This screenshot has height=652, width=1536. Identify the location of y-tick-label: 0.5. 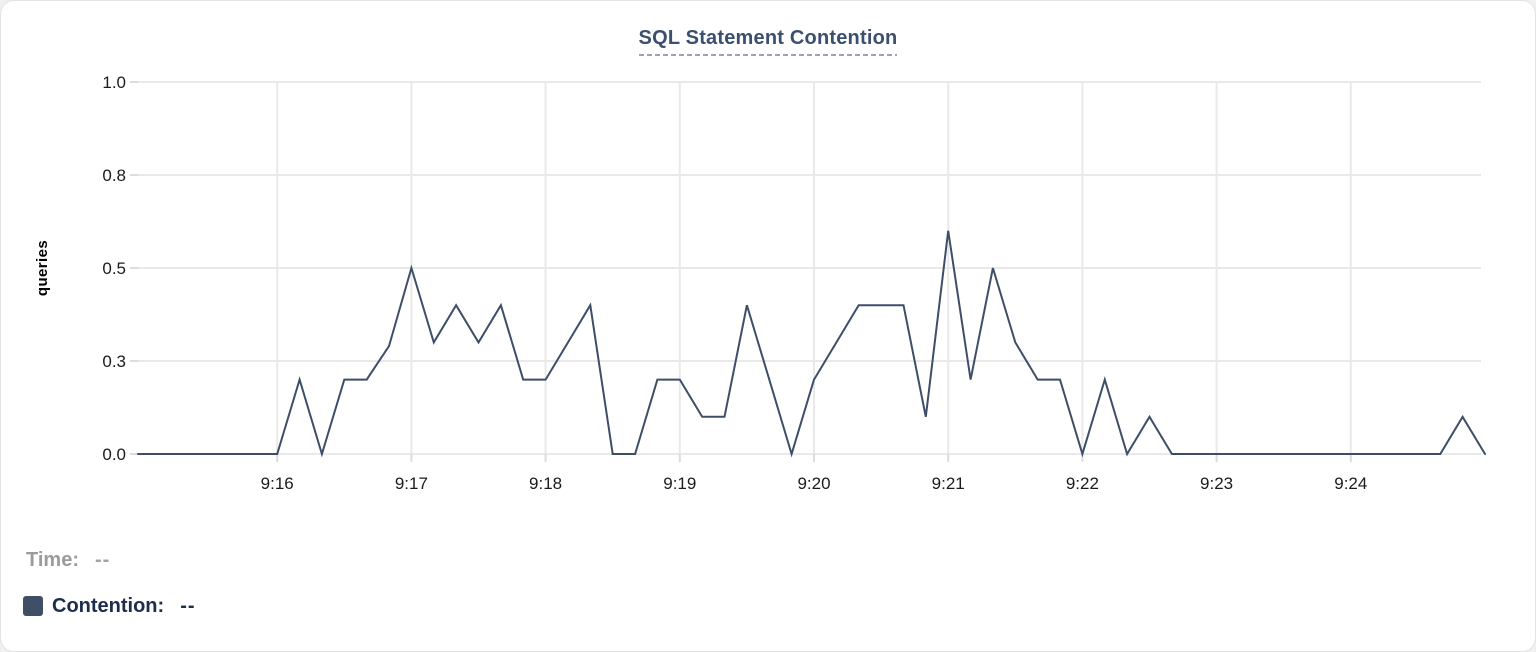
(114, 268).